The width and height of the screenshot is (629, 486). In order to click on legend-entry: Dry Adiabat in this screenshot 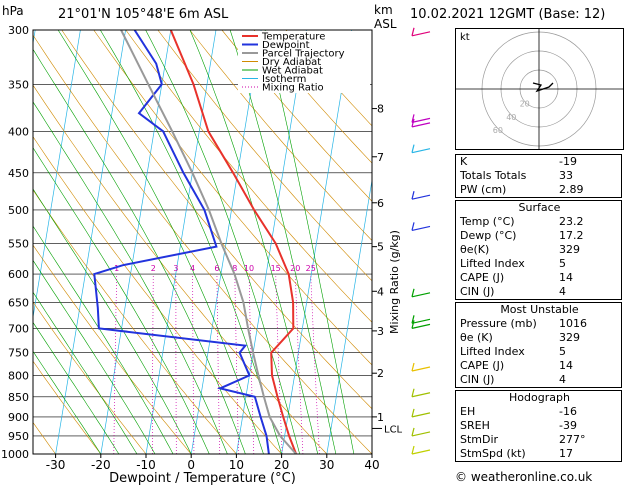, I will do `click(291, 62)`.